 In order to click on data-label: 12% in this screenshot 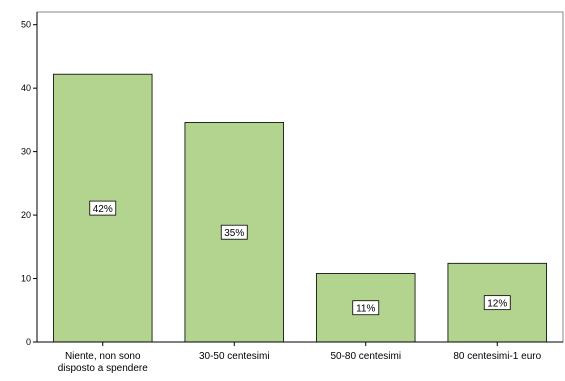, I will do `click(497, 303)`.